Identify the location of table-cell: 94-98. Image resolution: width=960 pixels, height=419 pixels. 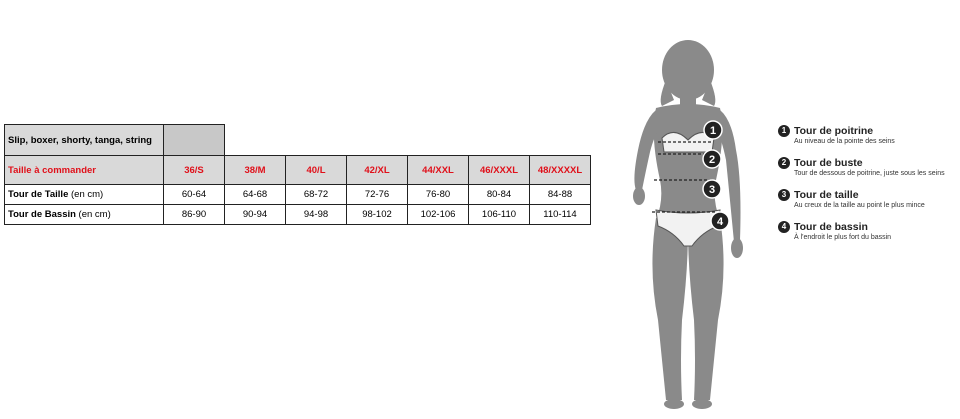
(316, 214).